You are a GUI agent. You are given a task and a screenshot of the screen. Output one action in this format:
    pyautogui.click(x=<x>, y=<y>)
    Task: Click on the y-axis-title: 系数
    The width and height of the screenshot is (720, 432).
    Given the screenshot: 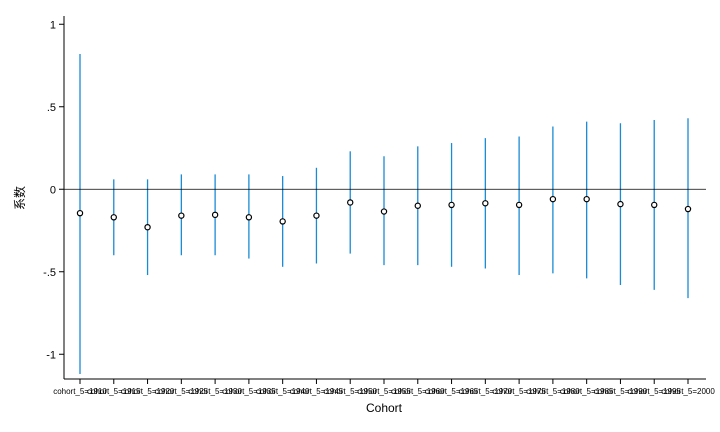 What is the action you would take?
    pyautogui.click(x=19, y=198)
    